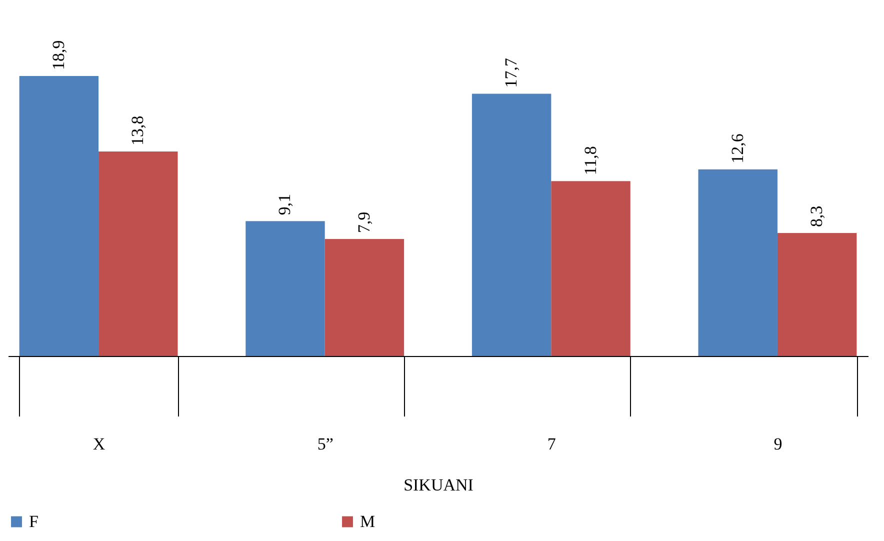 The image size is (884, 541). What do you see at coordinates (58, 55) in the screenshot?
I see `data-label: 18,9` at bounding box center [58, 55].